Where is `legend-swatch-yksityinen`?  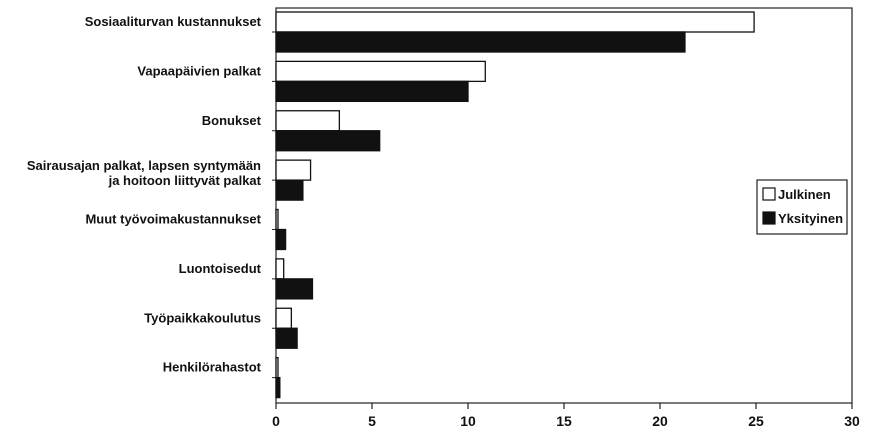 legend-swatch-yksityinen is located at coordinates (769, 218).